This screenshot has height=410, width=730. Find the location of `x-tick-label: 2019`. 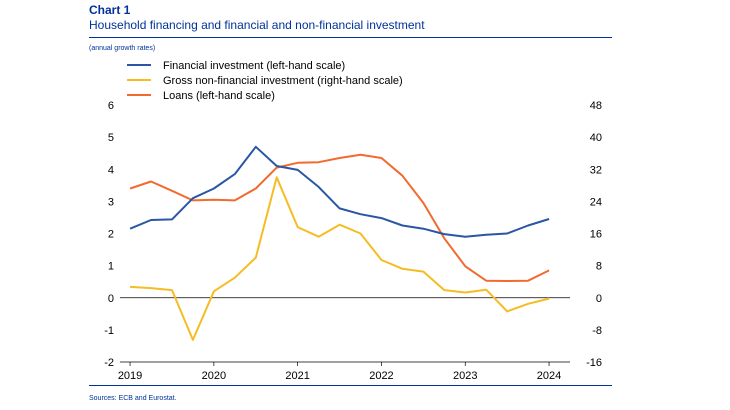

x-tick-label: 2019 is located at coordinates (130, 376).